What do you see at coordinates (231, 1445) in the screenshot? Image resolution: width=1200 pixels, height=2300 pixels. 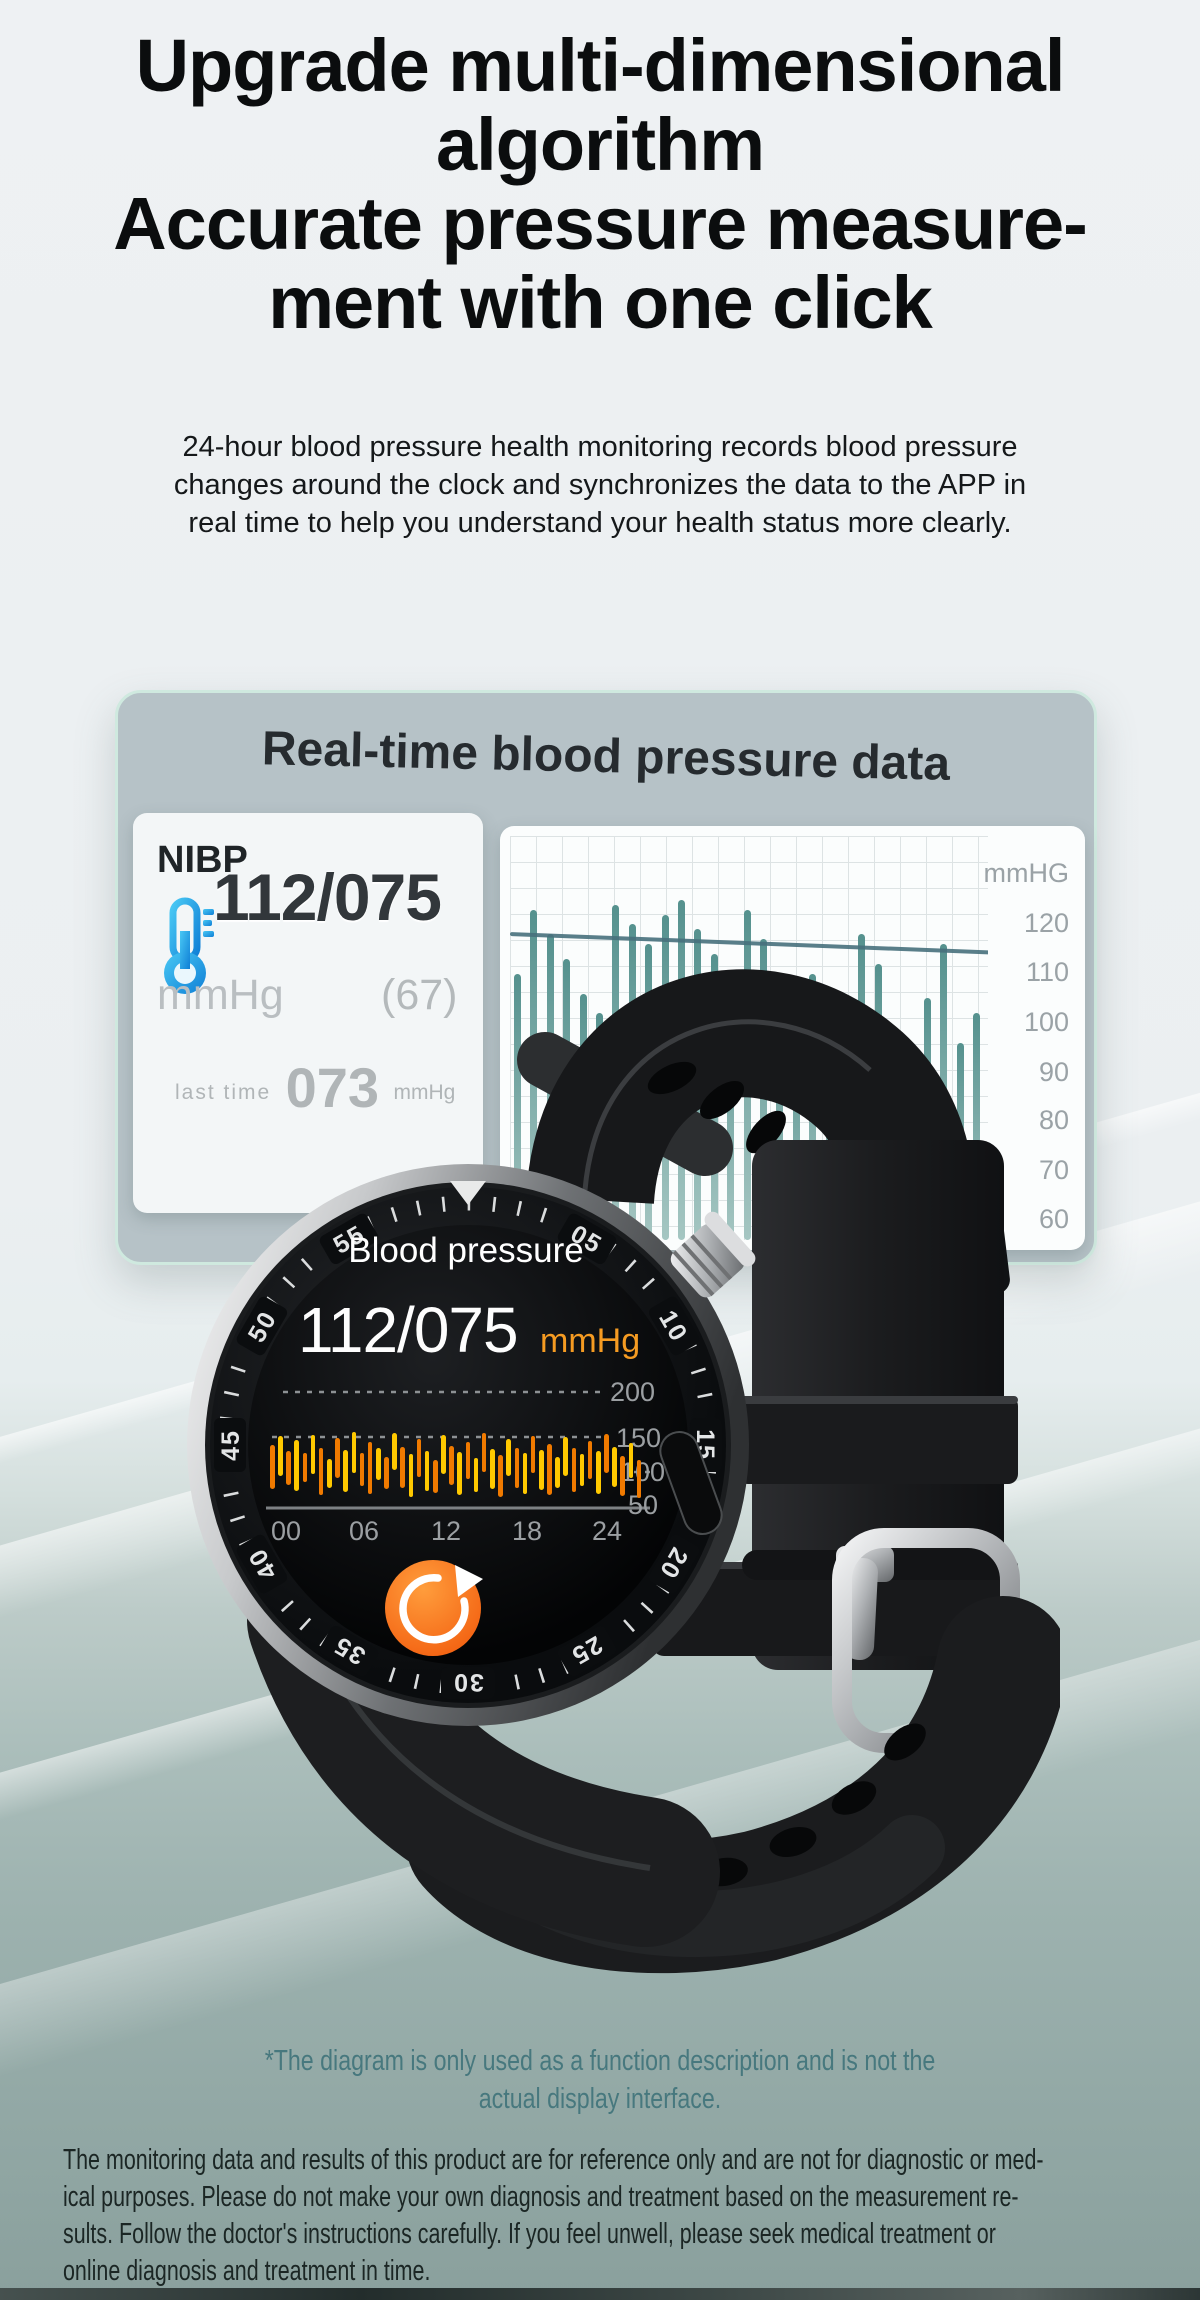 I see `bezel-number: 45` at bounding box center [231, 1445].